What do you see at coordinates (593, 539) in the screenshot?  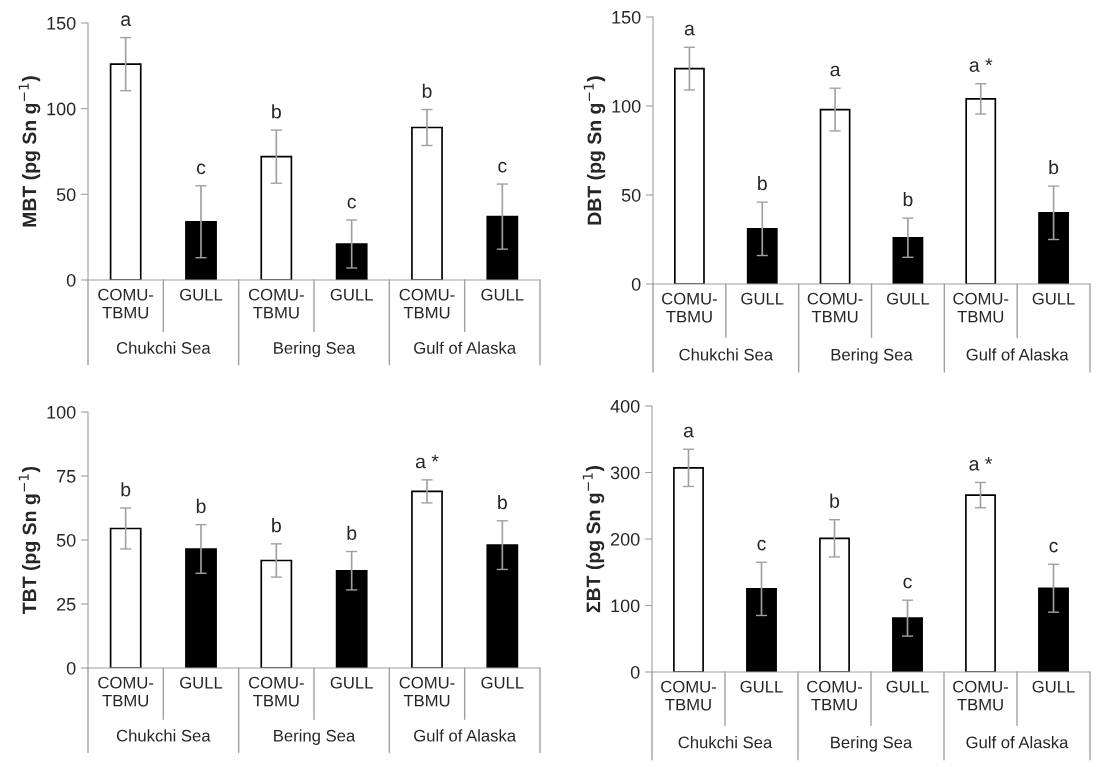 I see `y-axis-title: ΣBT (pg Sn g$^{−1}$)` at bounding box center [593, 539].